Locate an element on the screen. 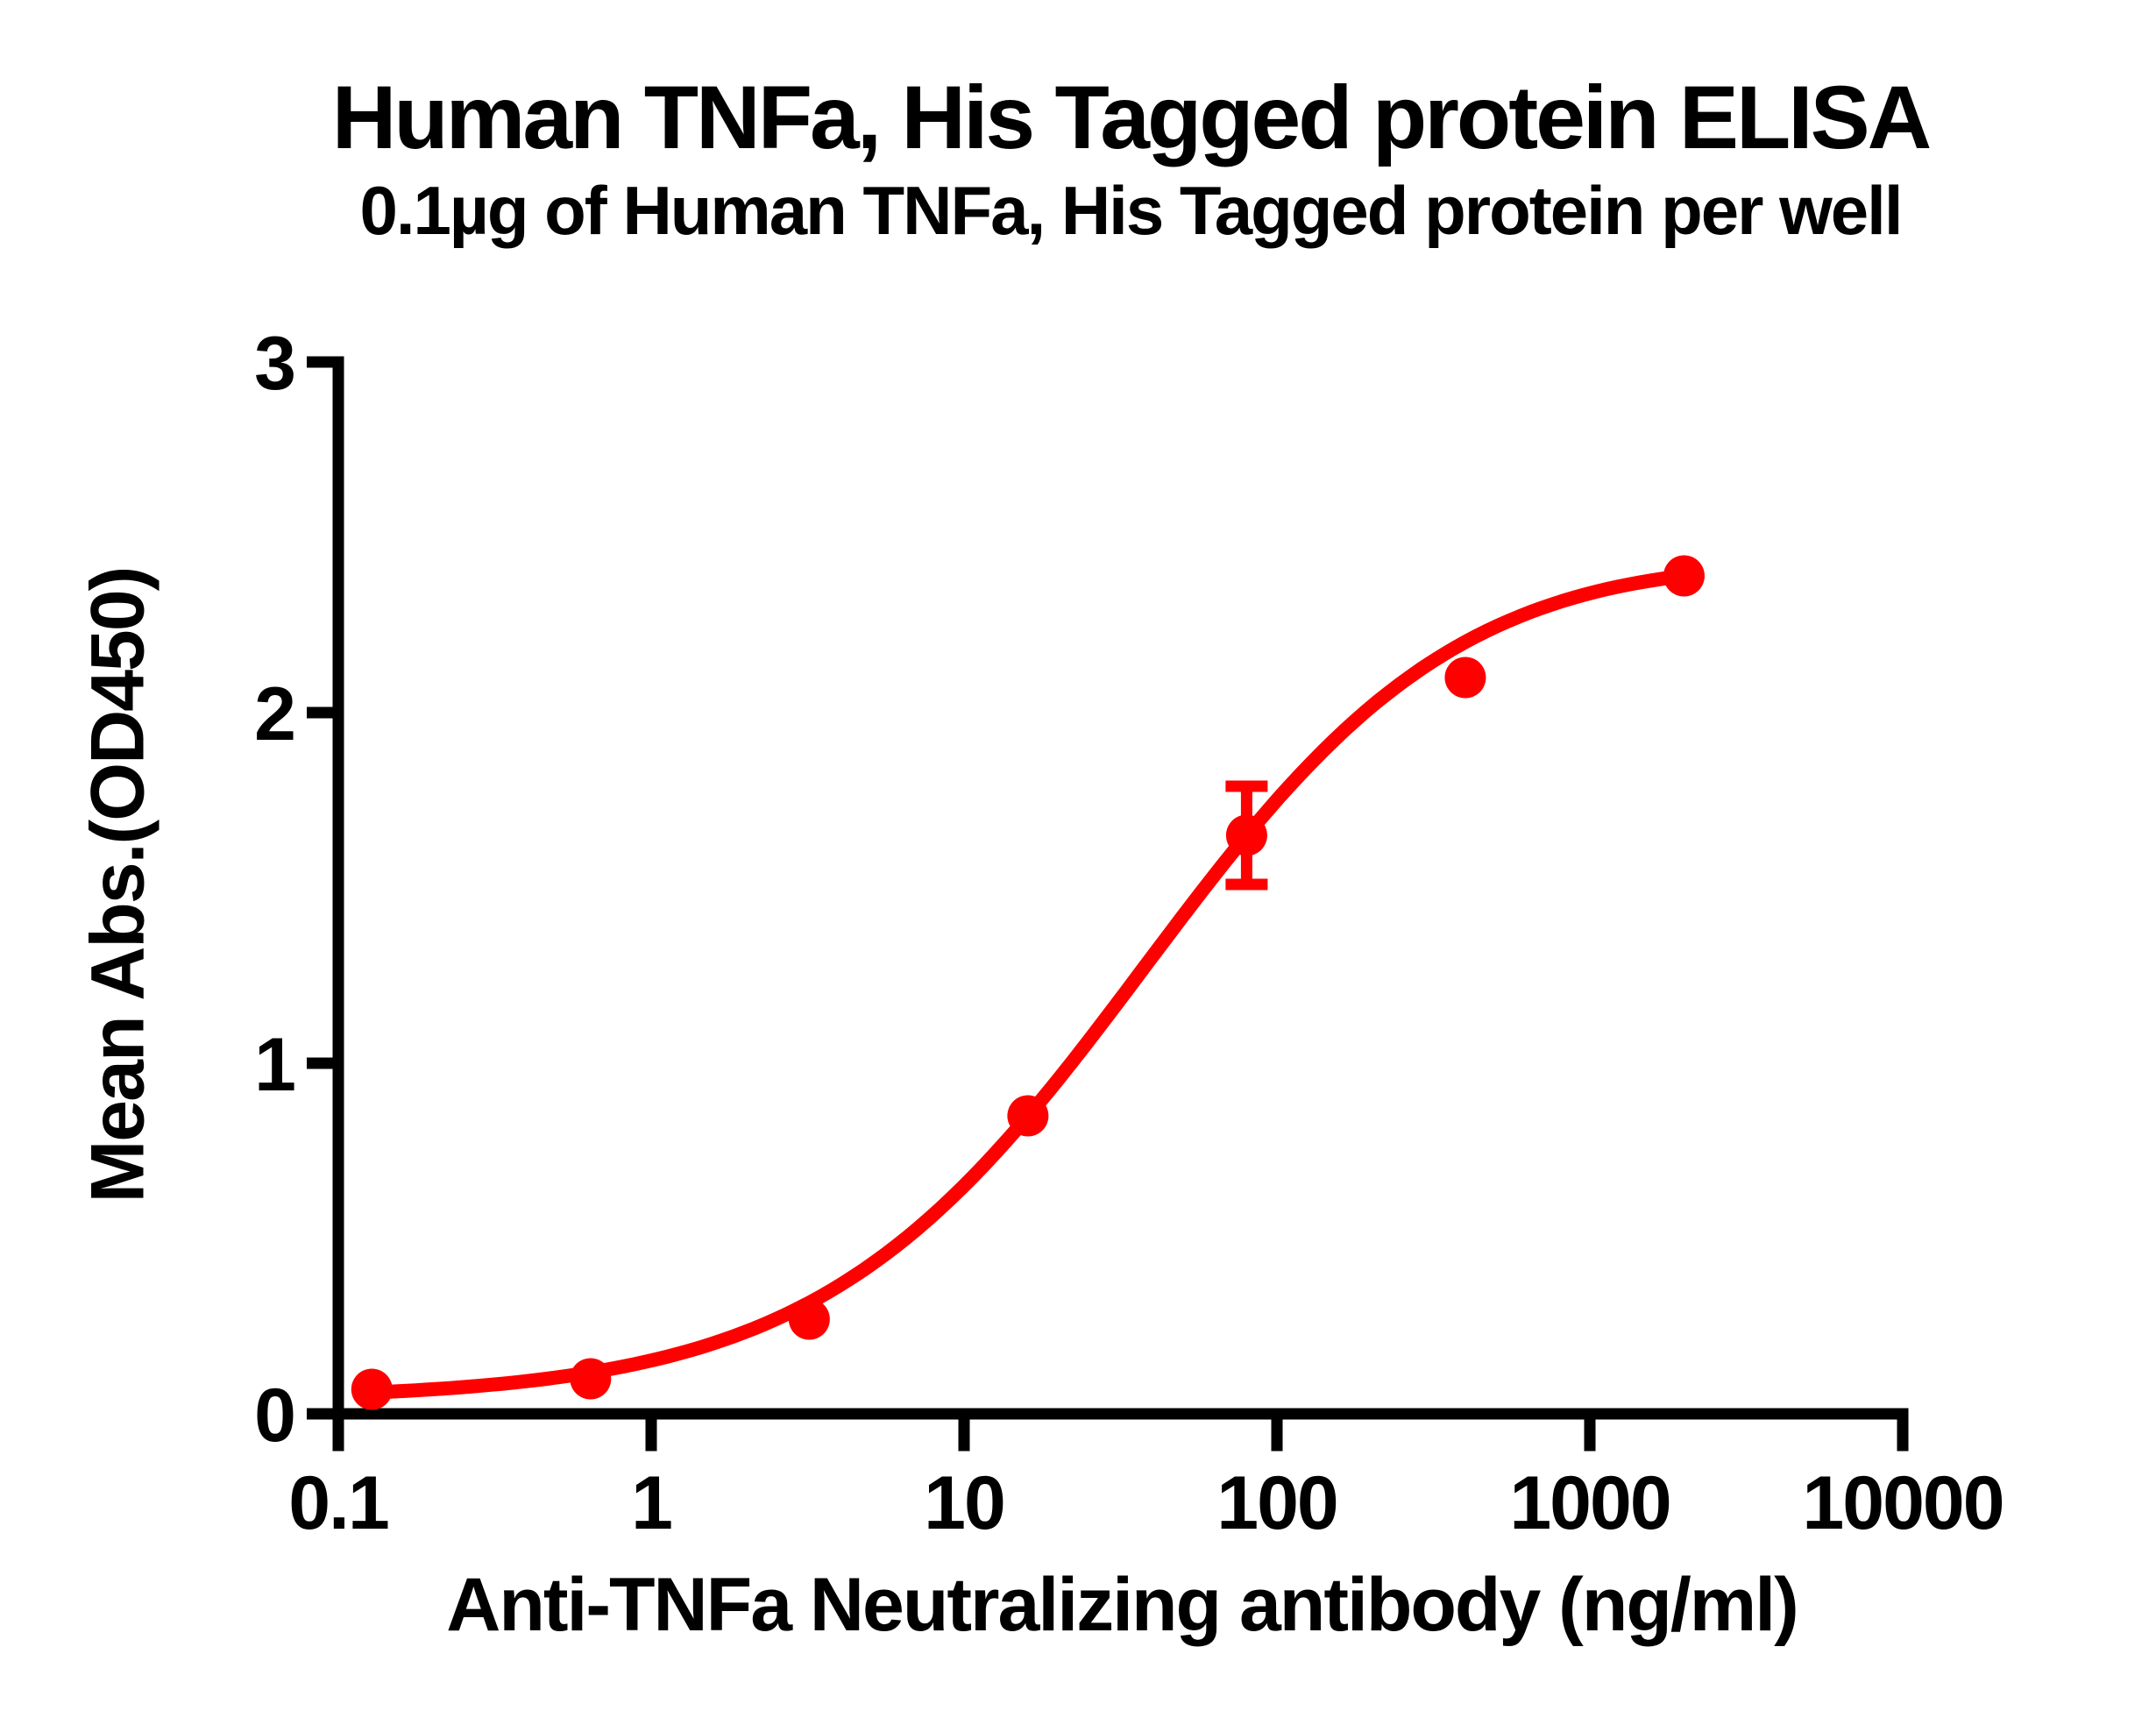 Image resolution: width=2156 pixels, height=1725 pixels. y-tick-label: 2 is located at coordinates (274, 714).